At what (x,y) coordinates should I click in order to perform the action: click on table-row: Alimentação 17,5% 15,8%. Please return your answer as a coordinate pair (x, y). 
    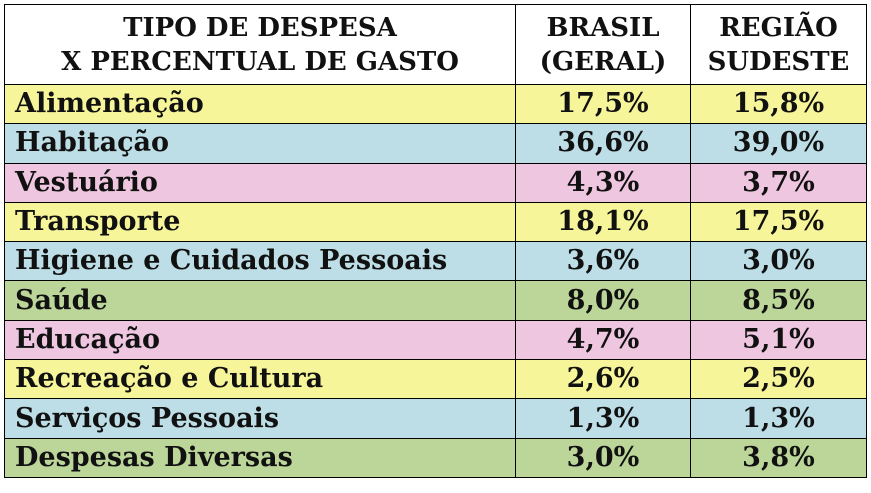
    Looking at the image, I should click on (435, 104).